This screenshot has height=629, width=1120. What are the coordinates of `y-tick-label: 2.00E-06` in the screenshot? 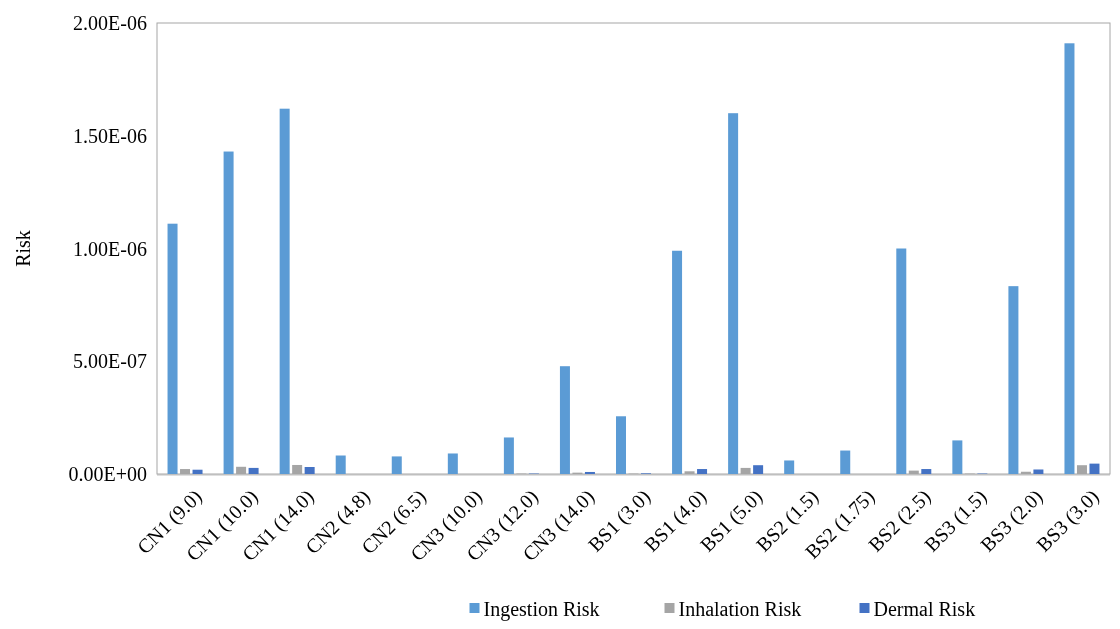 It's located at (110, 23).